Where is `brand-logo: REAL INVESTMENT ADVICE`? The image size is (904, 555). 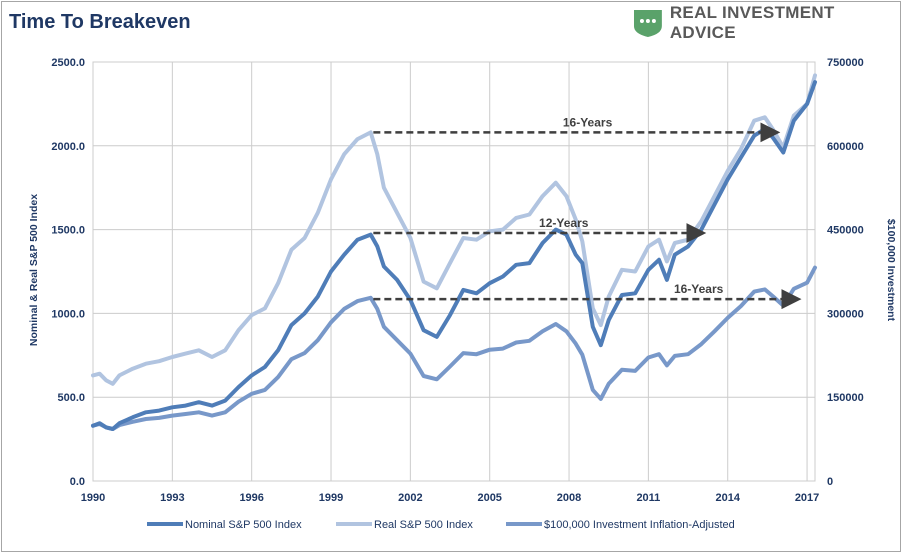 brand-logo: REAL INVESTMENT ADVICE is located at coordinates (768, 22).